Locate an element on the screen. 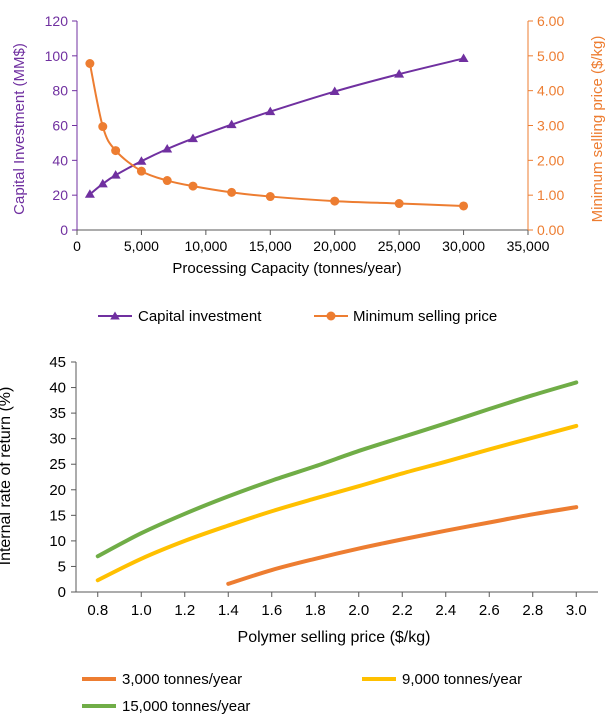 The image size is (615, 716). x-tick-label: 3.0 is located at coordinates (576, 610).